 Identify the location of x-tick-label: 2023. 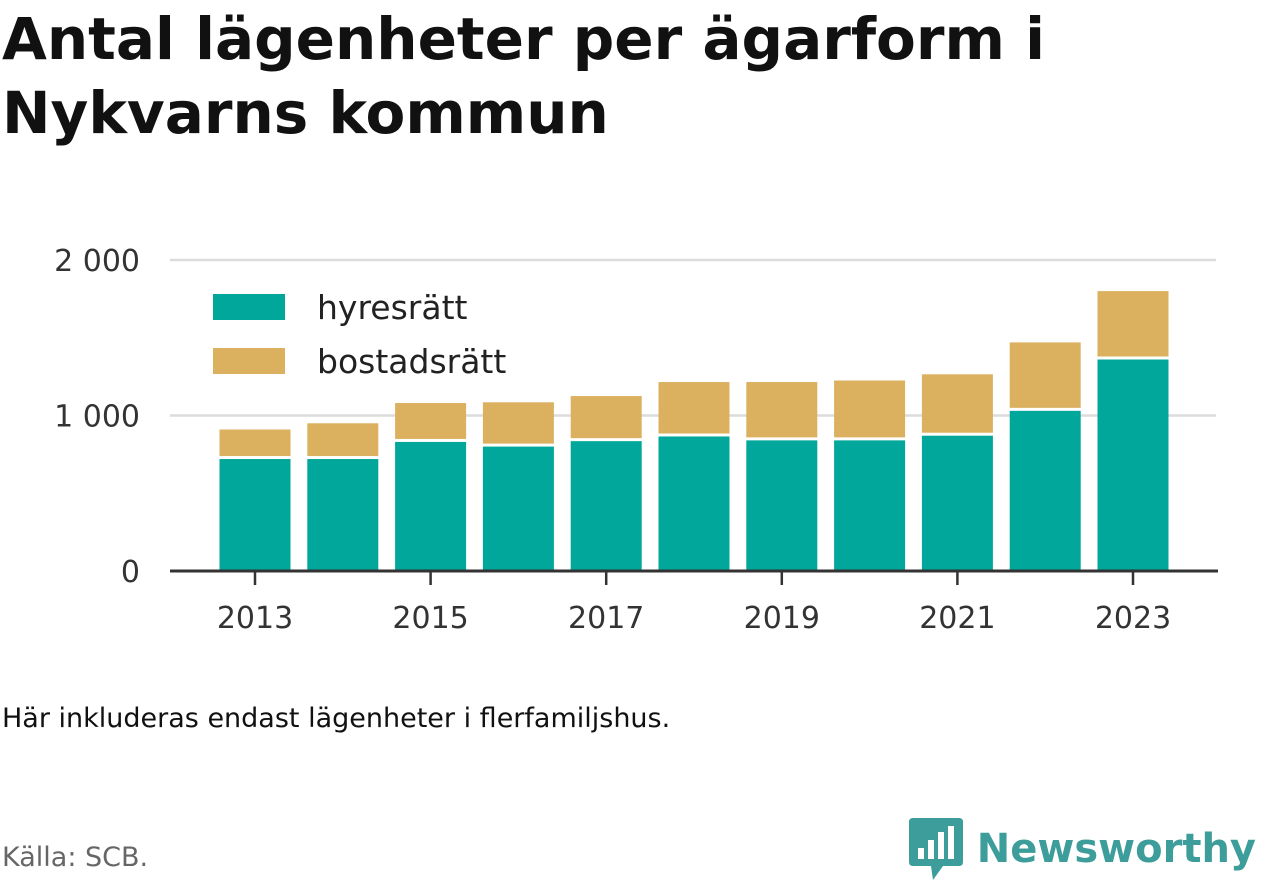
(1133, 618).